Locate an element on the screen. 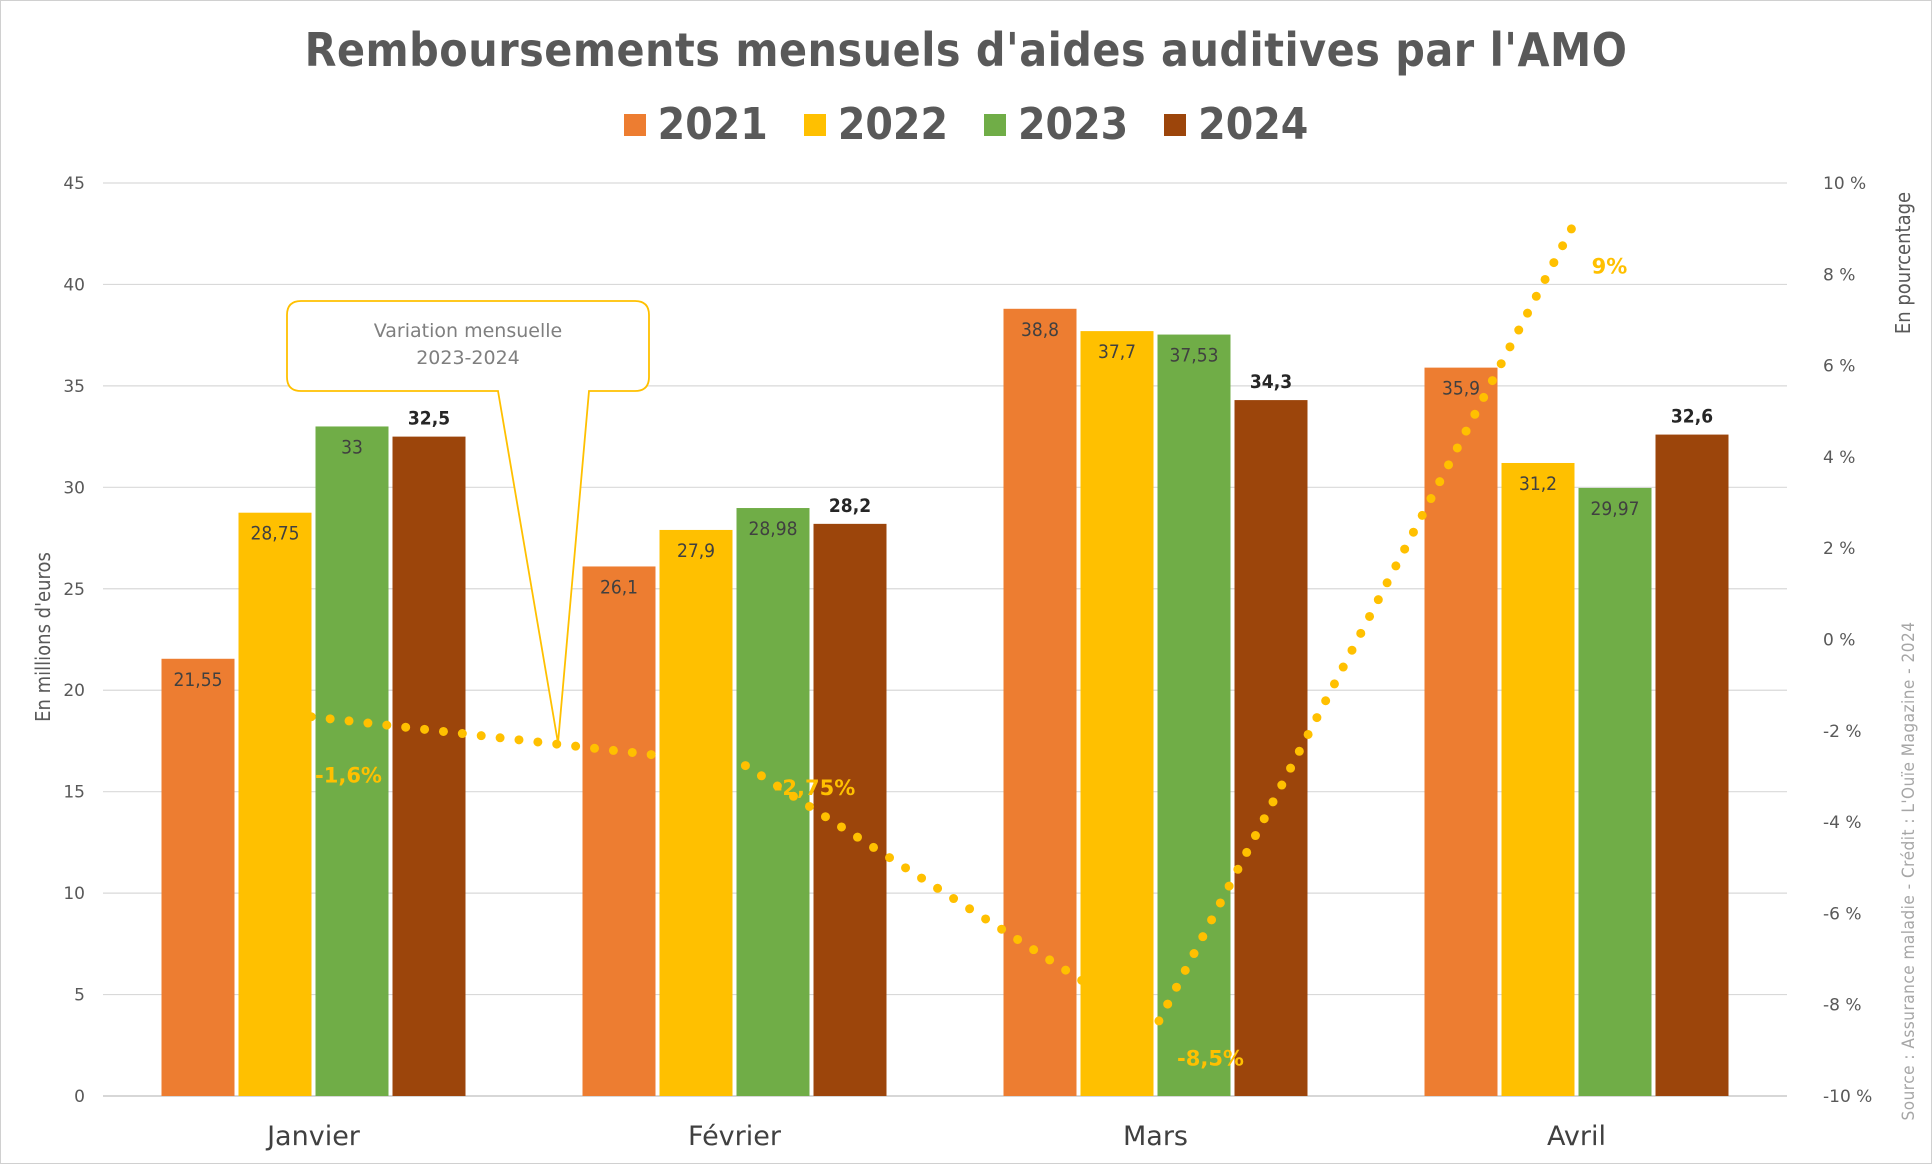 The image size is (1932, 1165). callout-box is located at coordinates (468, 522).